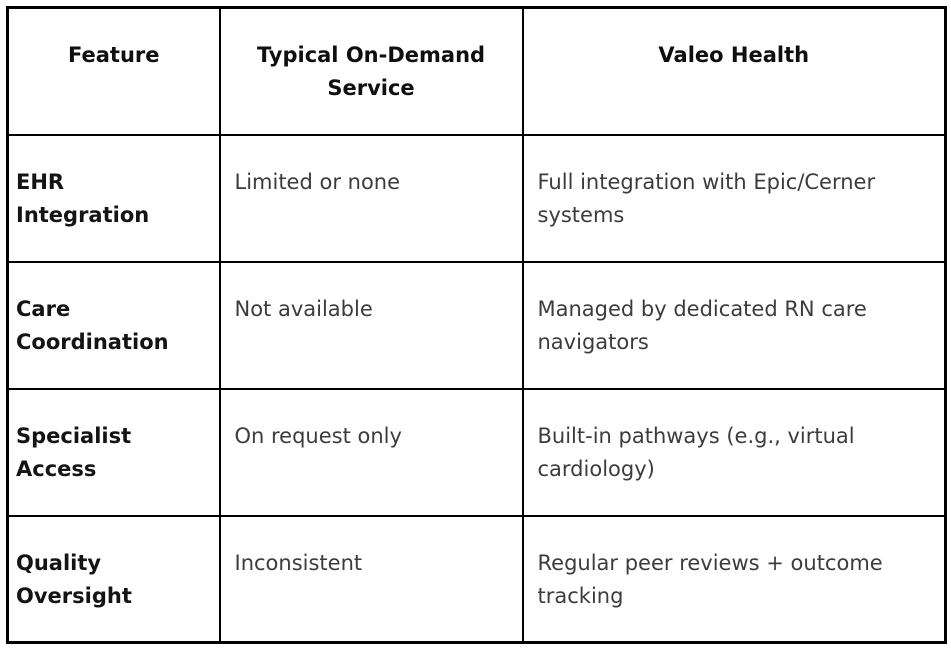 The height and width of the screenshot is (660, 951). I want to click on typical-service-value: Limited or none, so click(371, 198).